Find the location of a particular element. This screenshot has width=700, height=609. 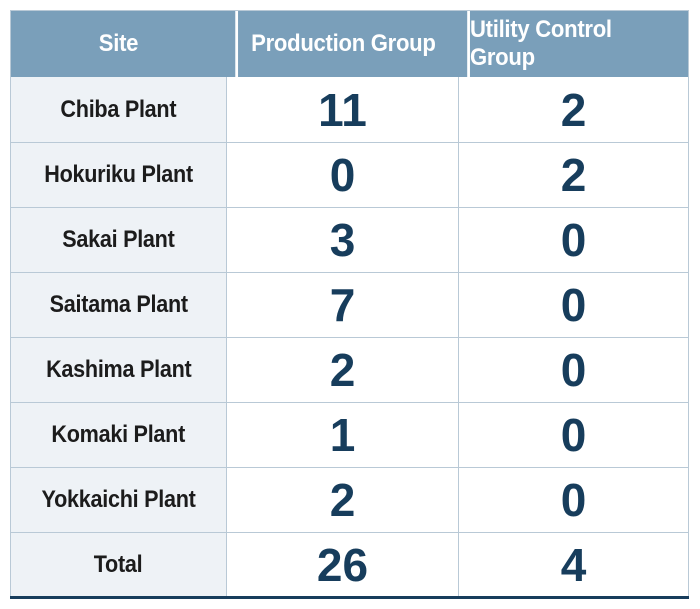

site-label: Komaki Plant is located at coordinates (118, 434).